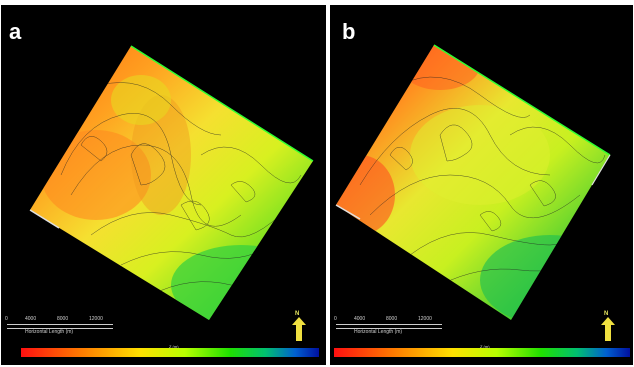 This screenshot has height=367, width=634. What do you see at coordinates (482, 362) in the screenshot?
I see `colorbar-ticks-b` at bounding box center [482, 362].